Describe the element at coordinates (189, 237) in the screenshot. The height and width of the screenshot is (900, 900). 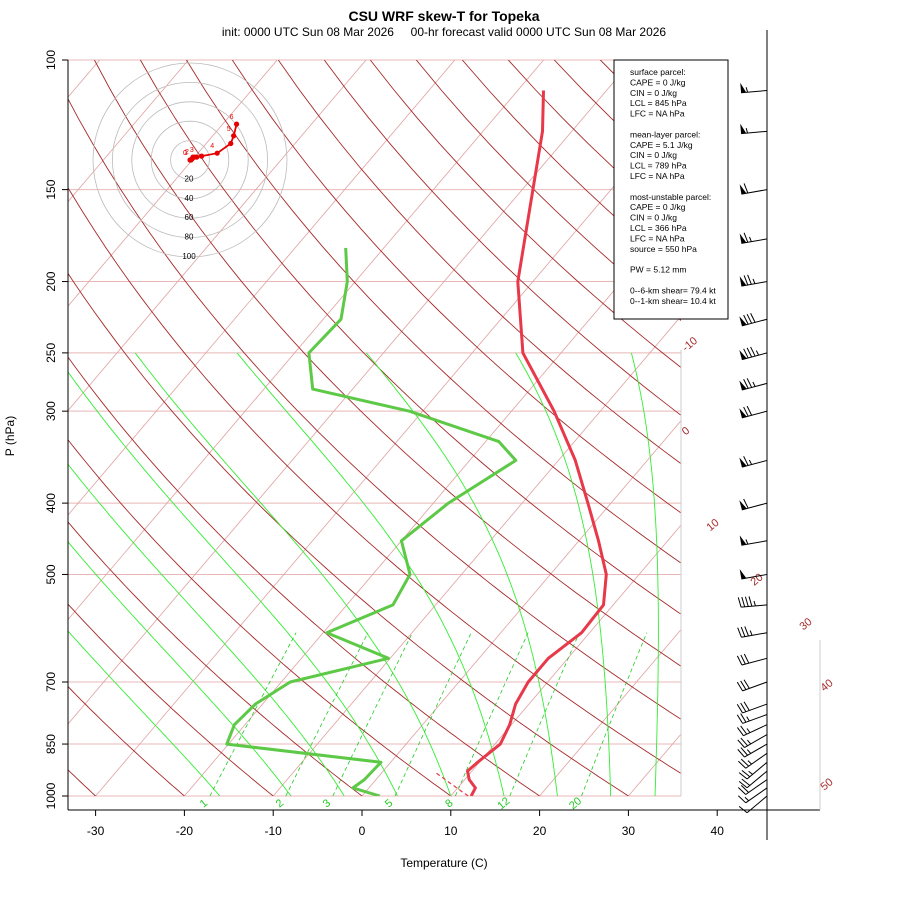
I see `hodograph-ring-label: 80` at that location.